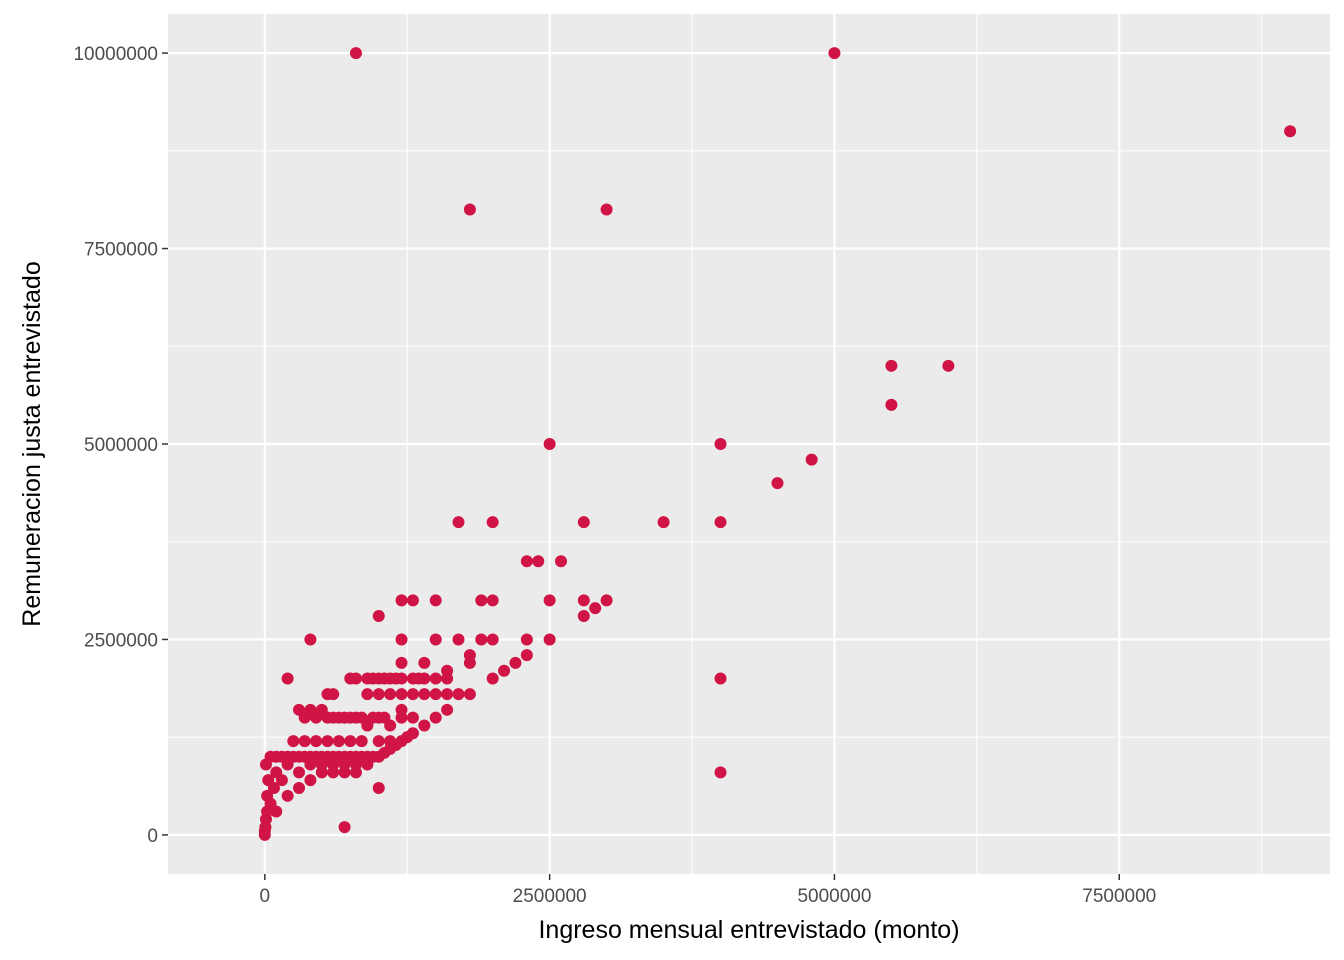 Image resolution: width=1344 pixels, height=960 pixels. I want to click on x-axis-ticks: 0 2500000 5000000 7500000, so click(708, 890).